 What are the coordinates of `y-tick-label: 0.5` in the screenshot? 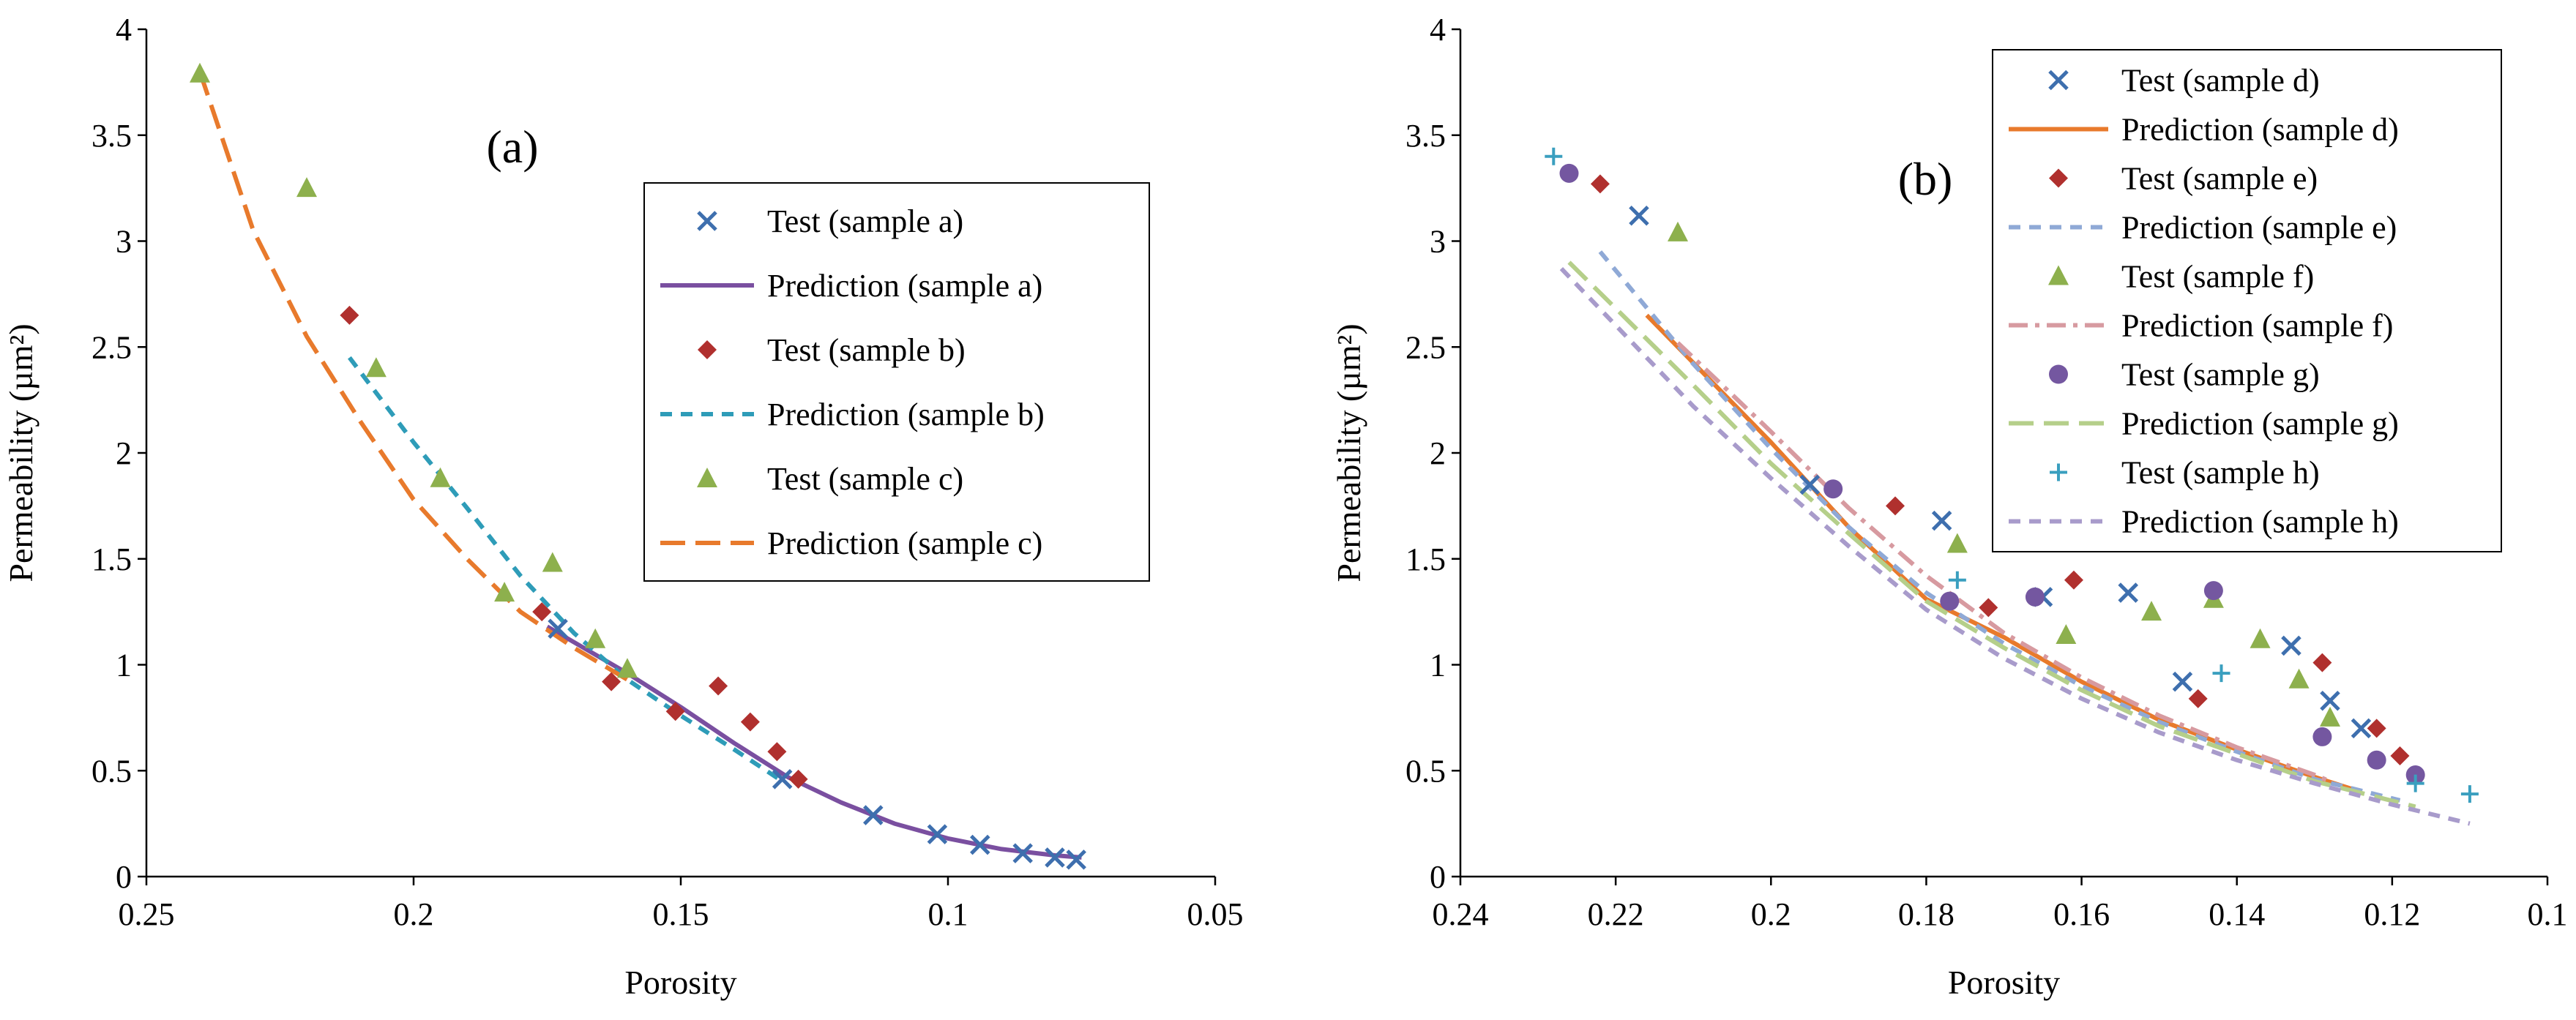 It's located at (112, 771).